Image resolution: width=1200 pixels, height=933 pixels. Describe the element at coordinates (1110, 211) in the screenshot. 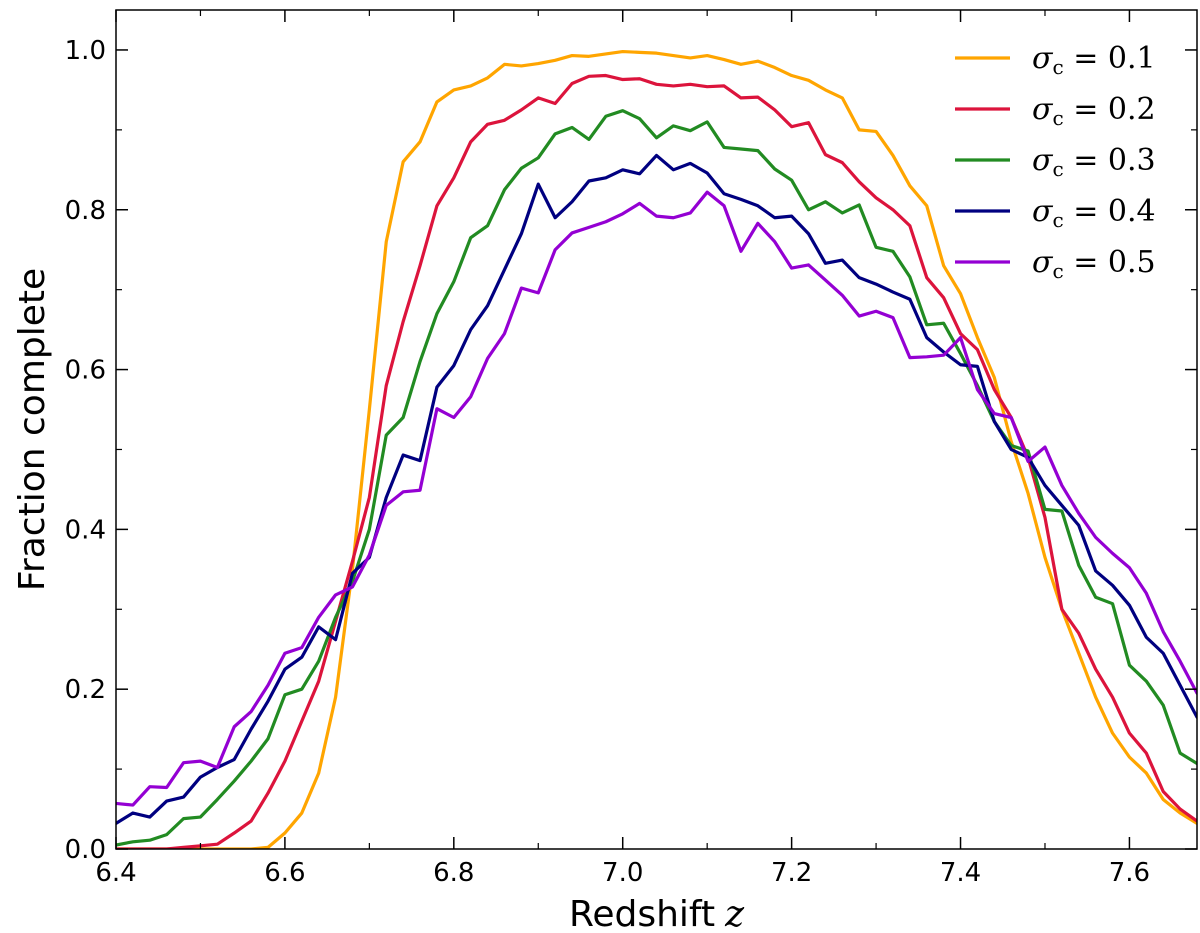

I see `legend-value: = 0.4` at that location.